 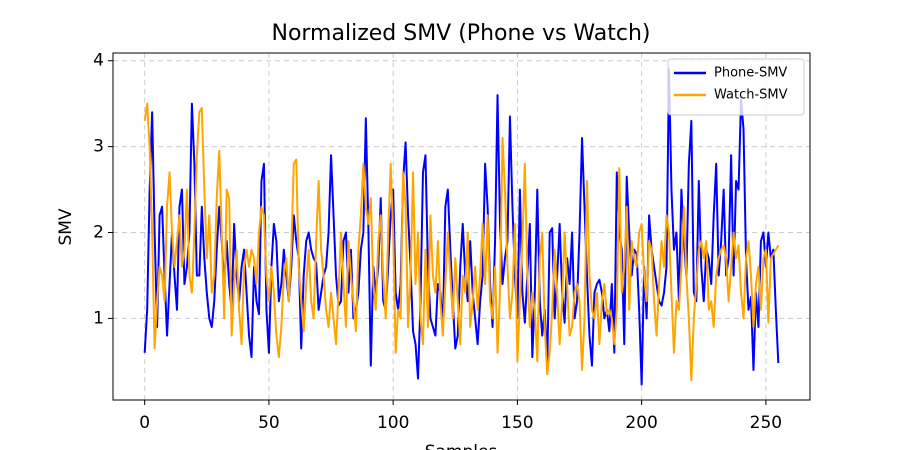 I want to click on x-tick-label: 250, so click(x=766, y=423).